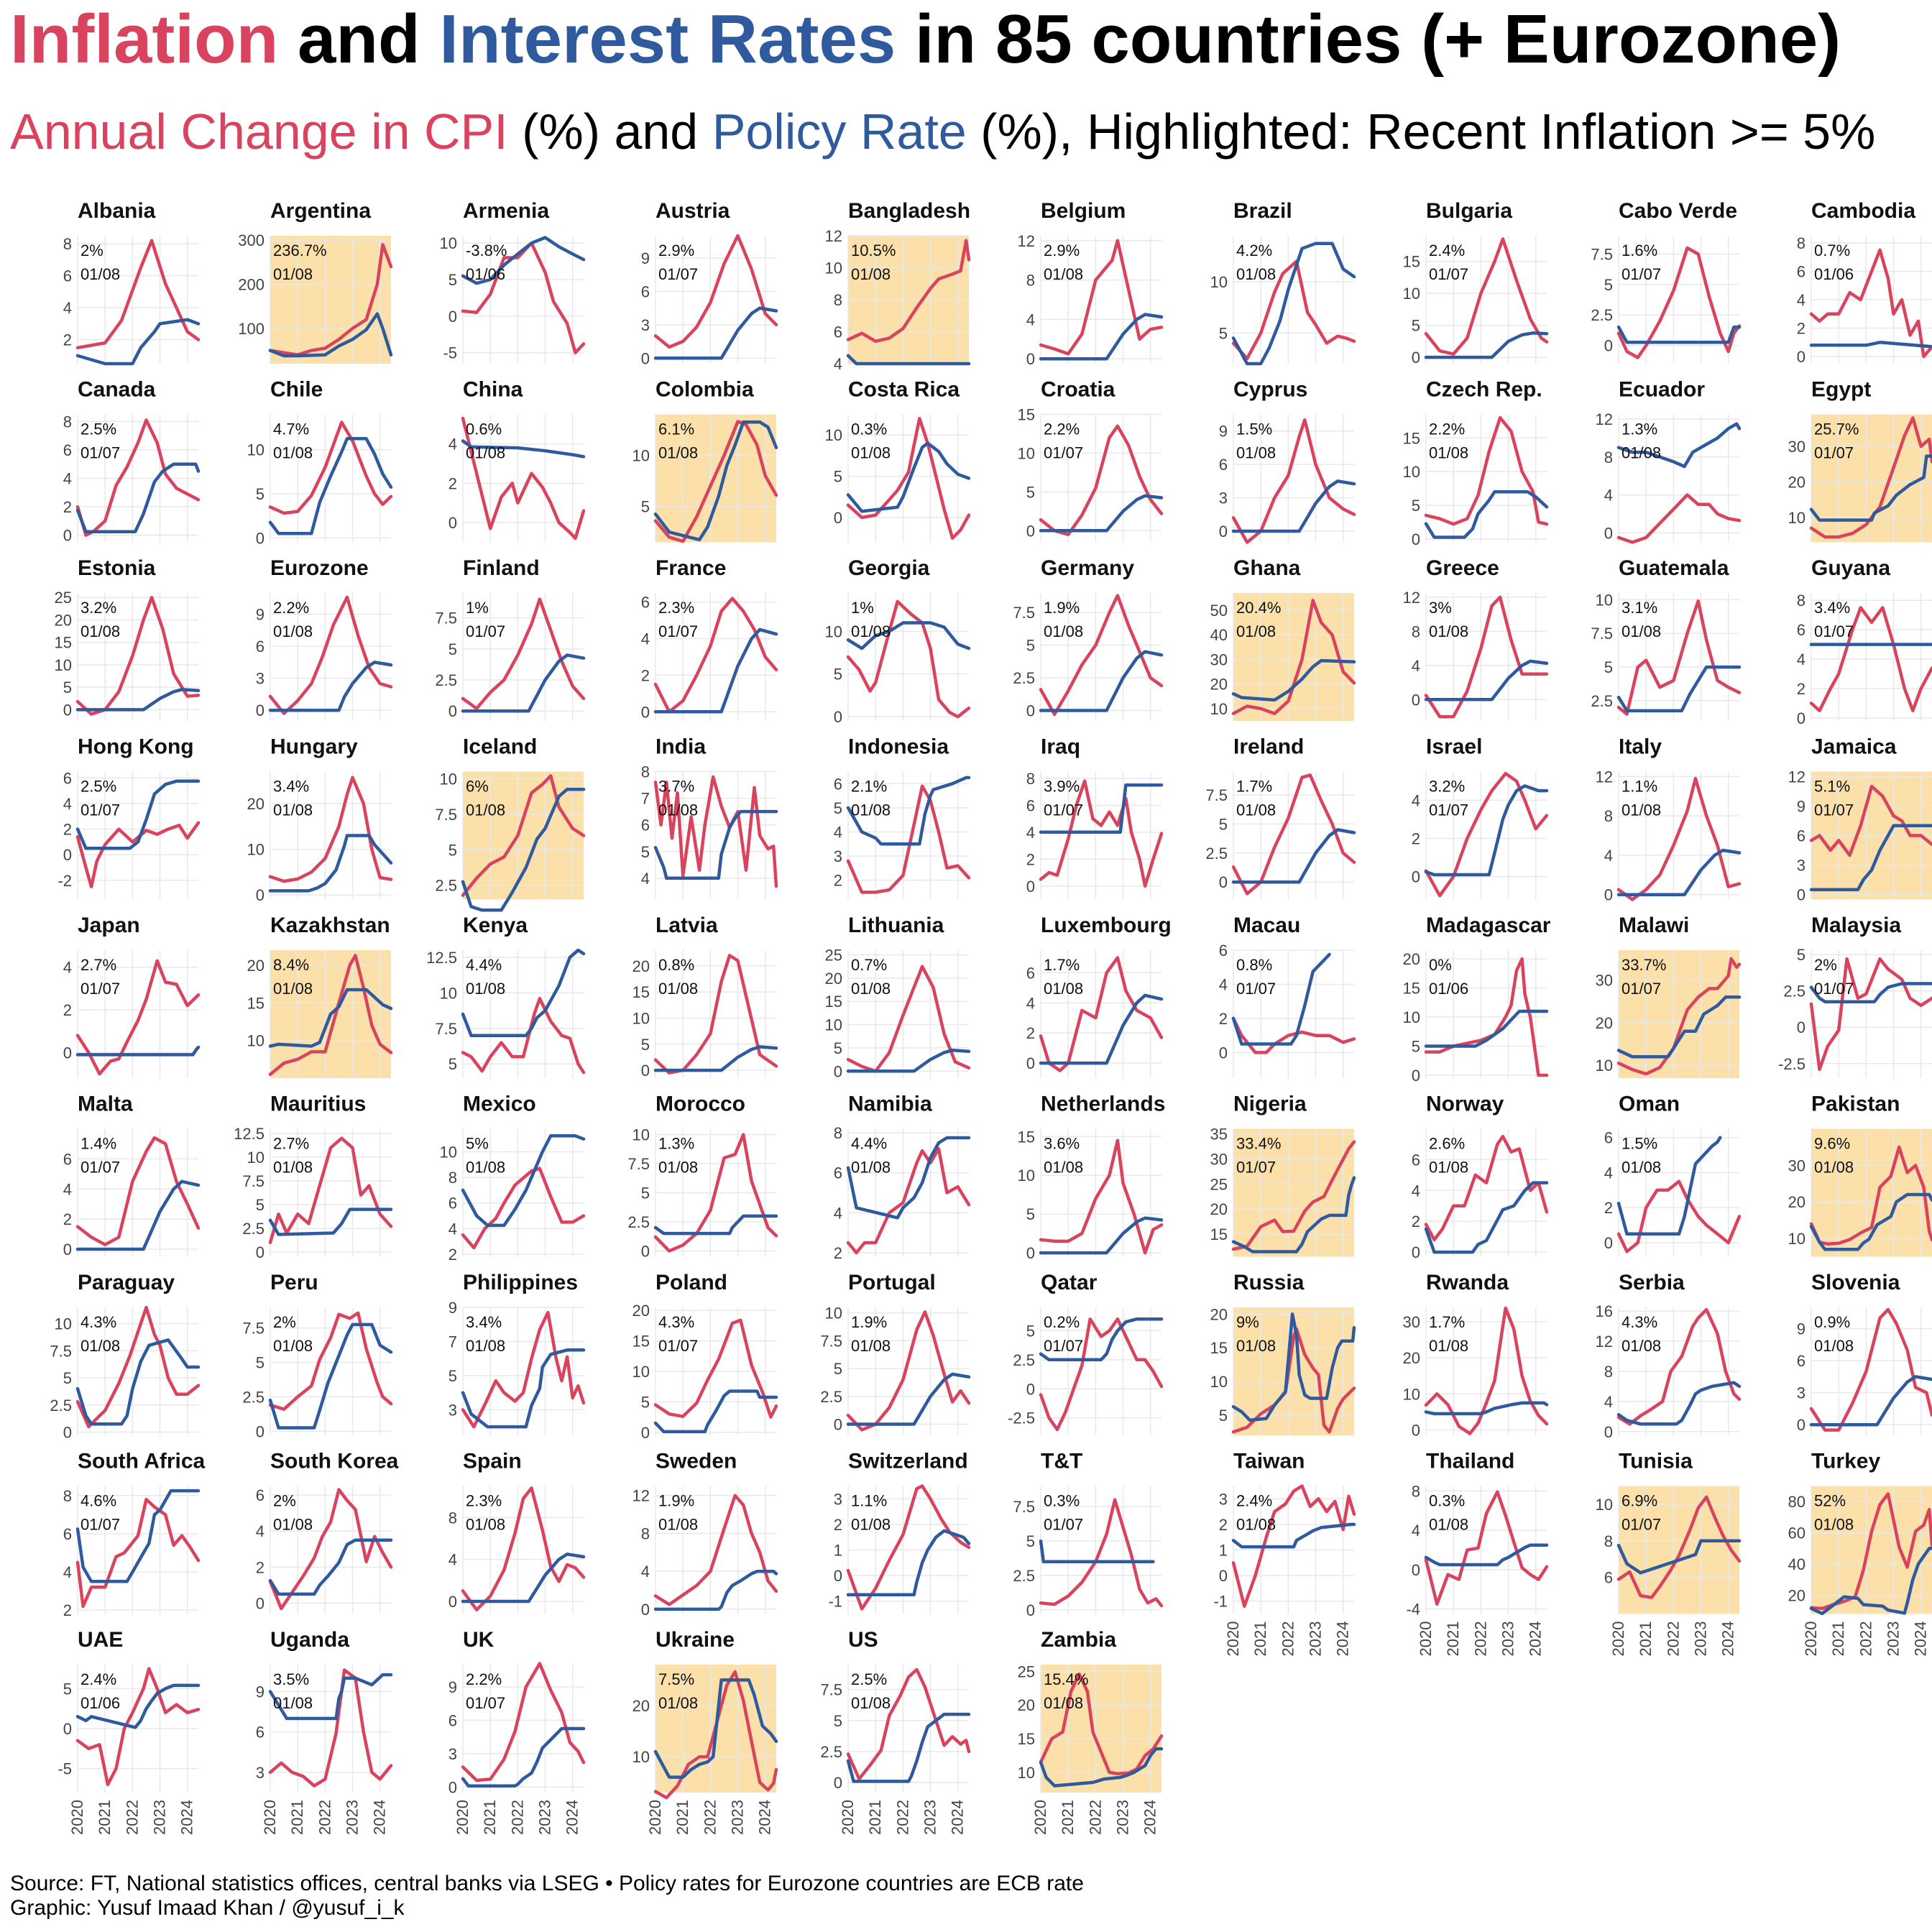 This screenshot has width=1932, height=1932. Describe the element at coordinates (510, 638) in the screenshot. I see `panel-finland: Finland 0 2.5 5 7.5 1% 01/07` at that location.